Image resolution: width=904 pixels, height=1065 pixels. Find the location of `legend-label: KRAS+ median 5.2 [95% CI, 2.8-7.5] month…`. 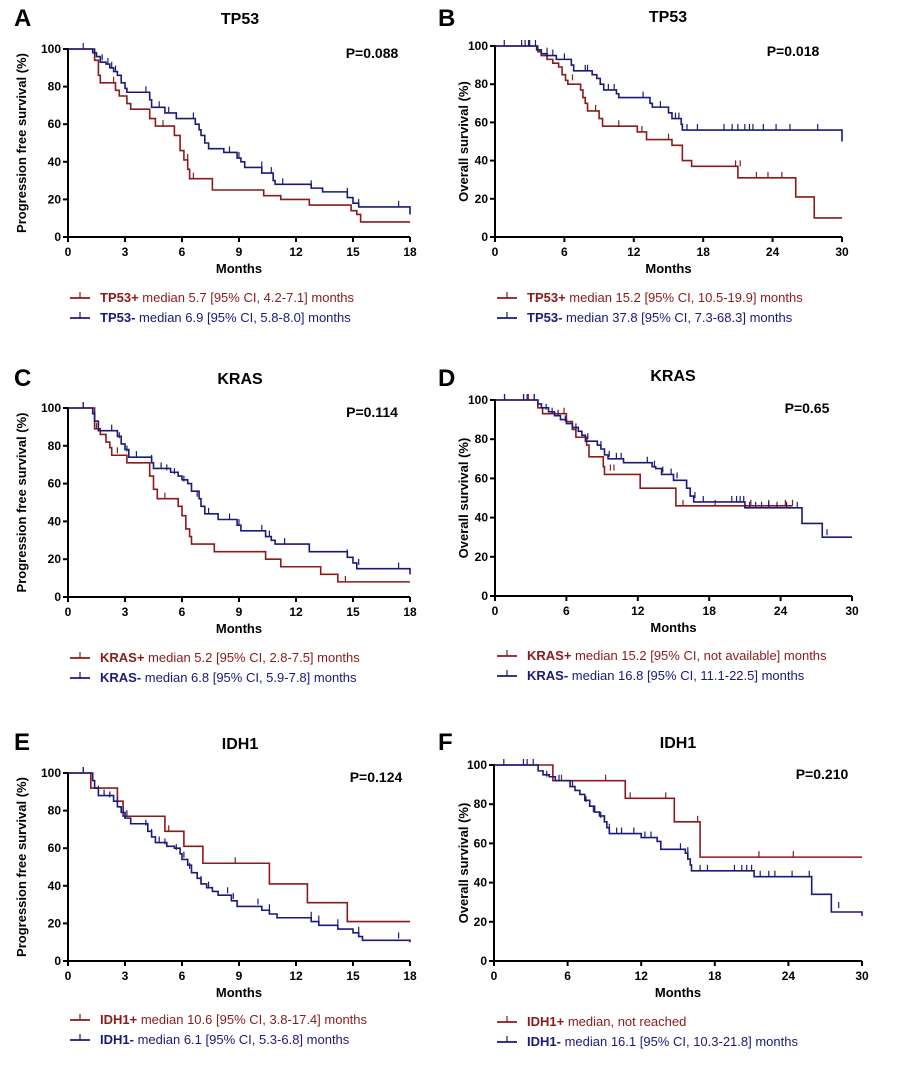

legend-label: KRAS+ median 5.2 [95% CI, 2.8-7.5] month… is located at coordinates (230, 657).